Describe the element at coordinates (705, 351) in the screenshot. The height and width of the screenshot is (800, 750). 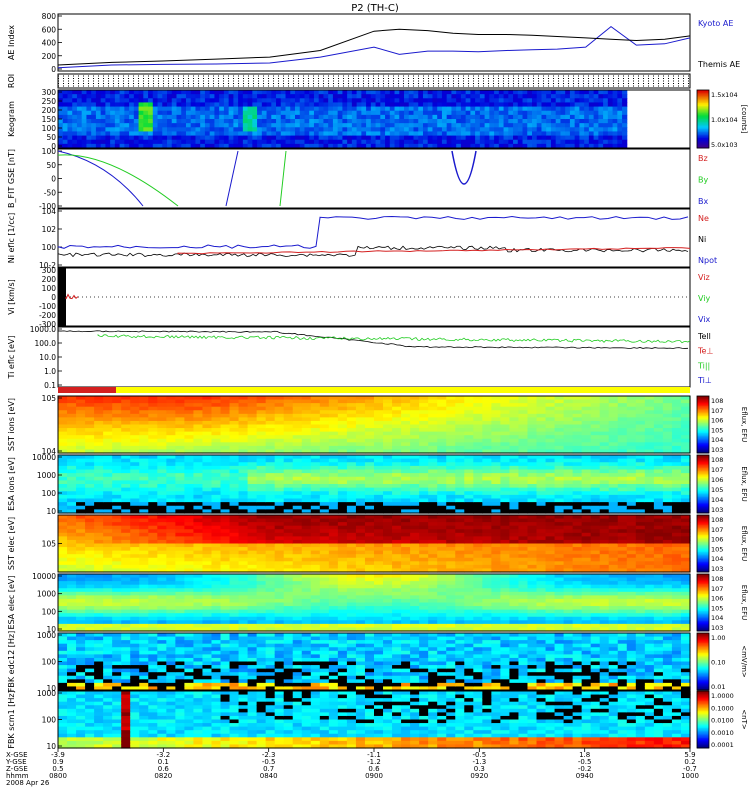
I see `legend-te-: Te⊥` at that location.